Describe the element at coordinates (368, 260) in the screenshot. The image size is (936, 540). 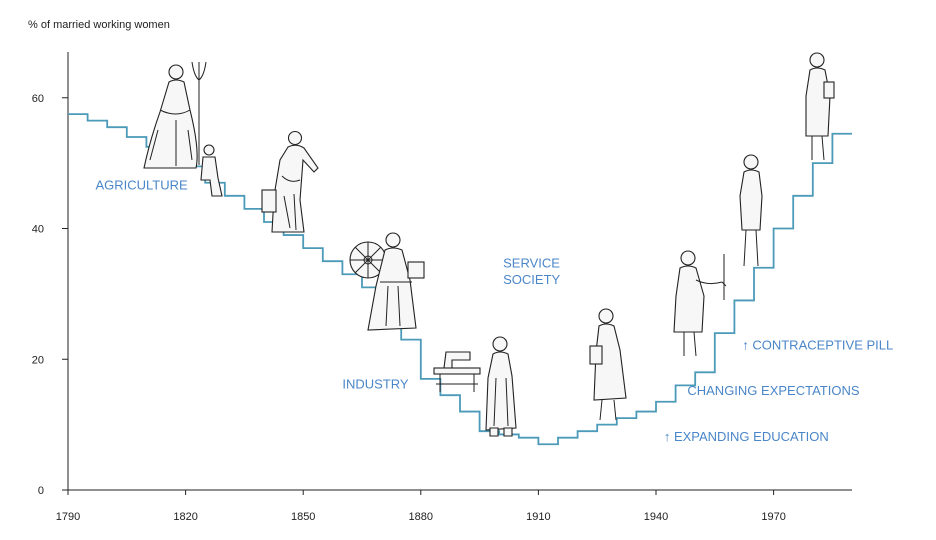
I see `spinning-wheel-icon` at that location.